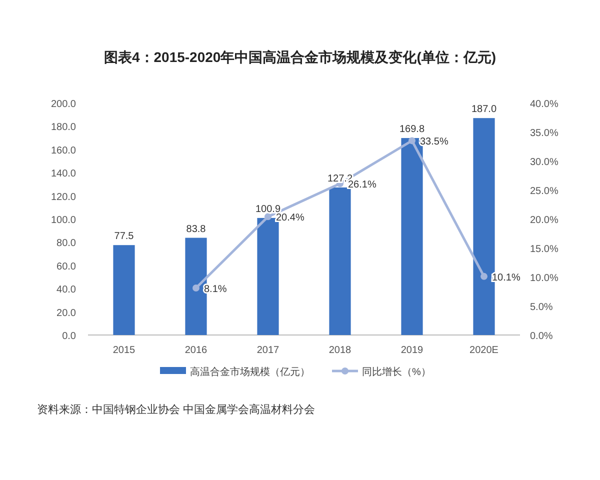 The image size is (600, 480). Describe the element at coordinates (63, 150) in the screenshot. I see `y-tick-label: 160.0` at that location.